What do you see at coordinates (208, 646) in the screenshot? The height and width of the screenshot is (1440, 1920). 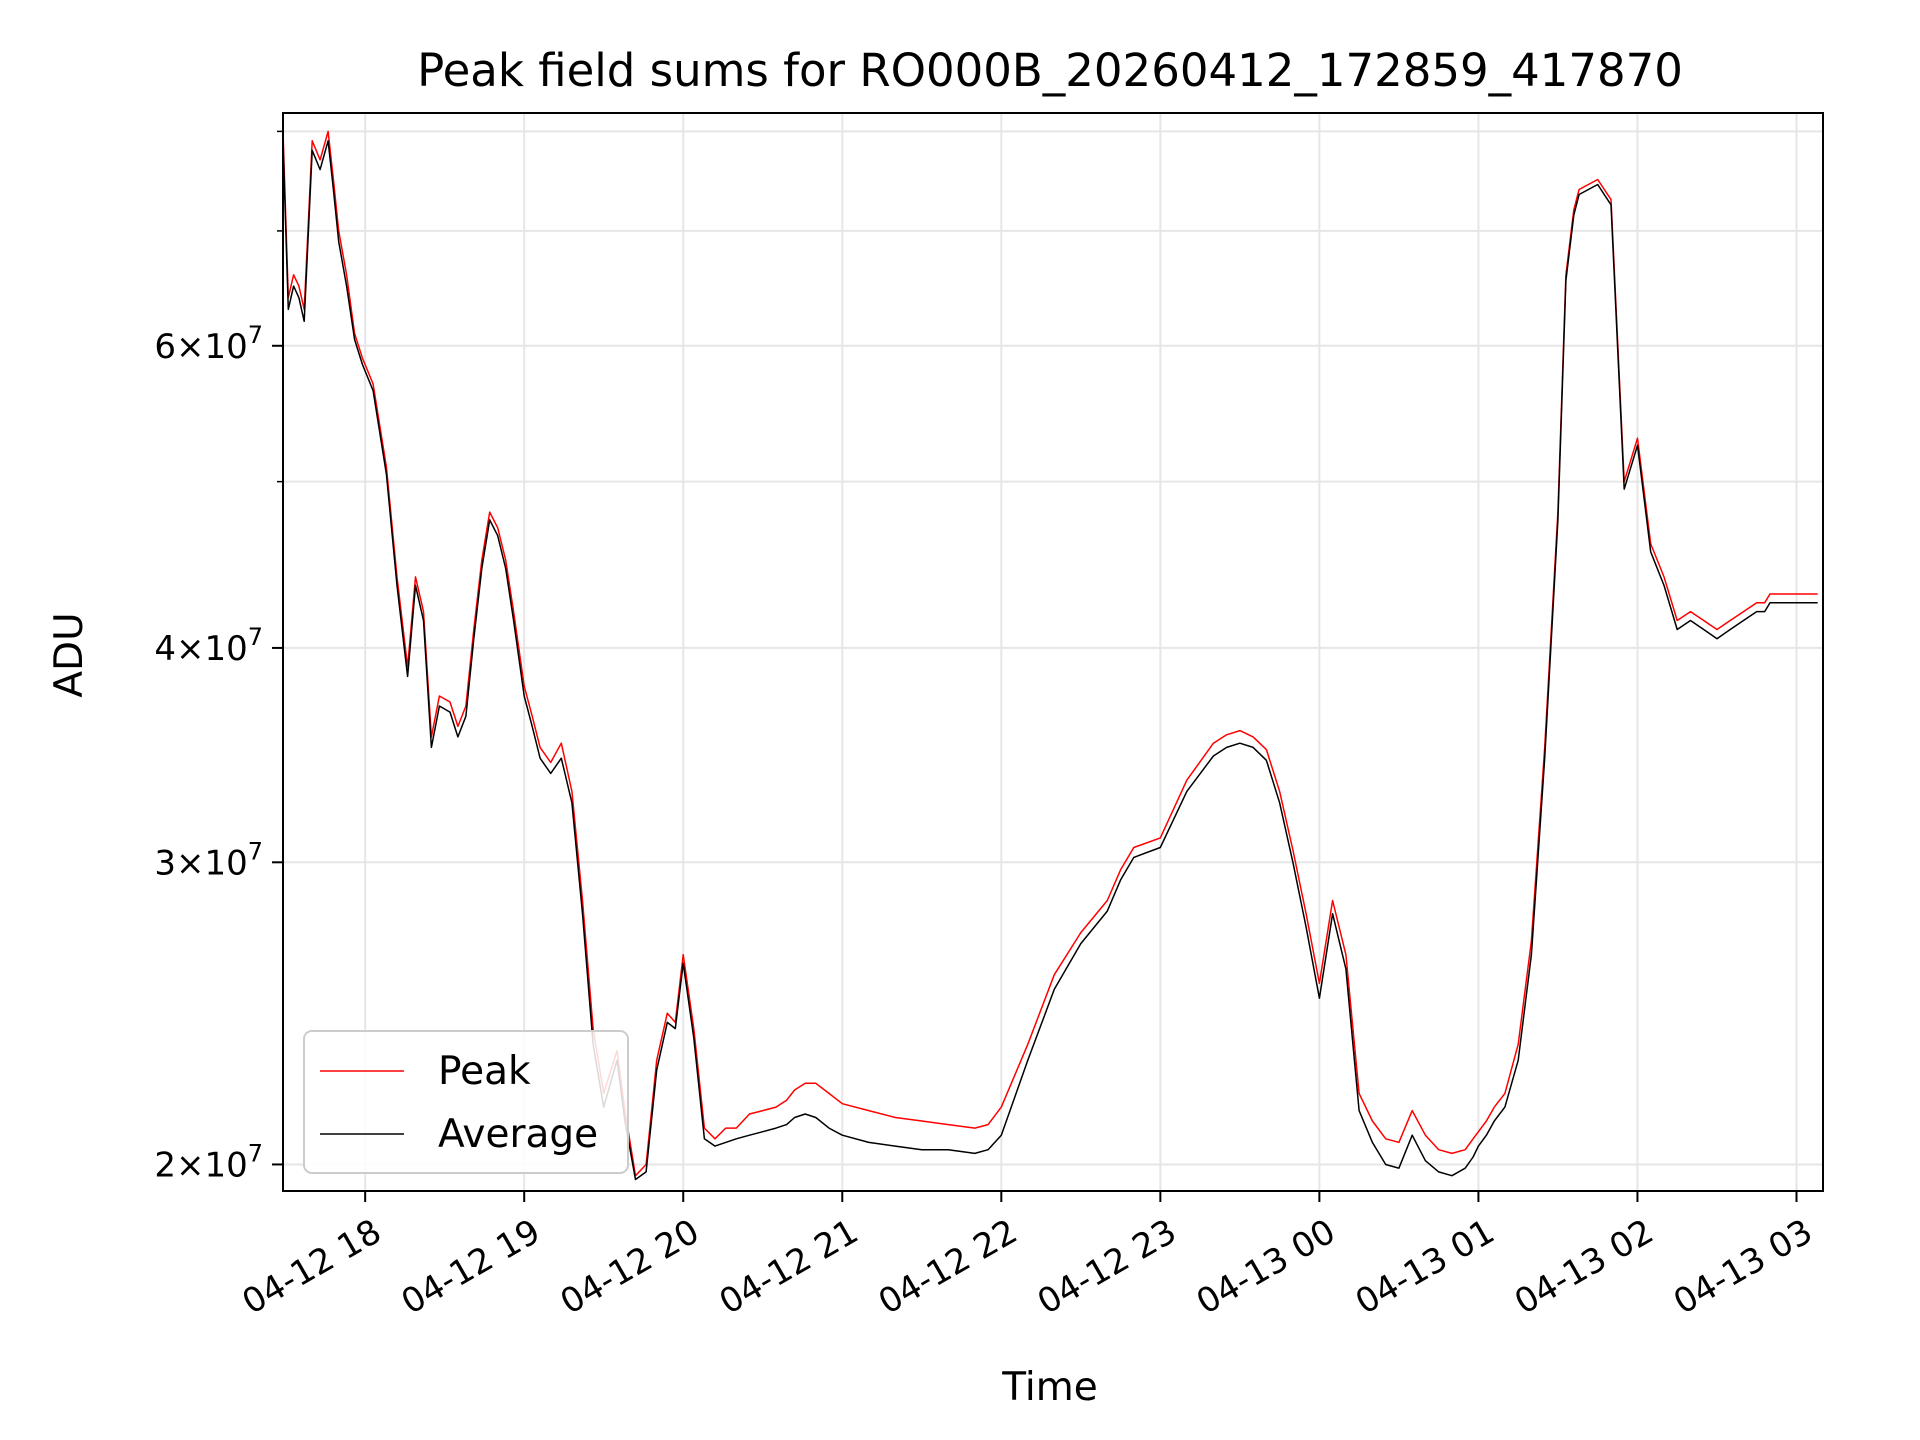 I see `y-tick-label: 4×107` at bounding box center [208, 646].